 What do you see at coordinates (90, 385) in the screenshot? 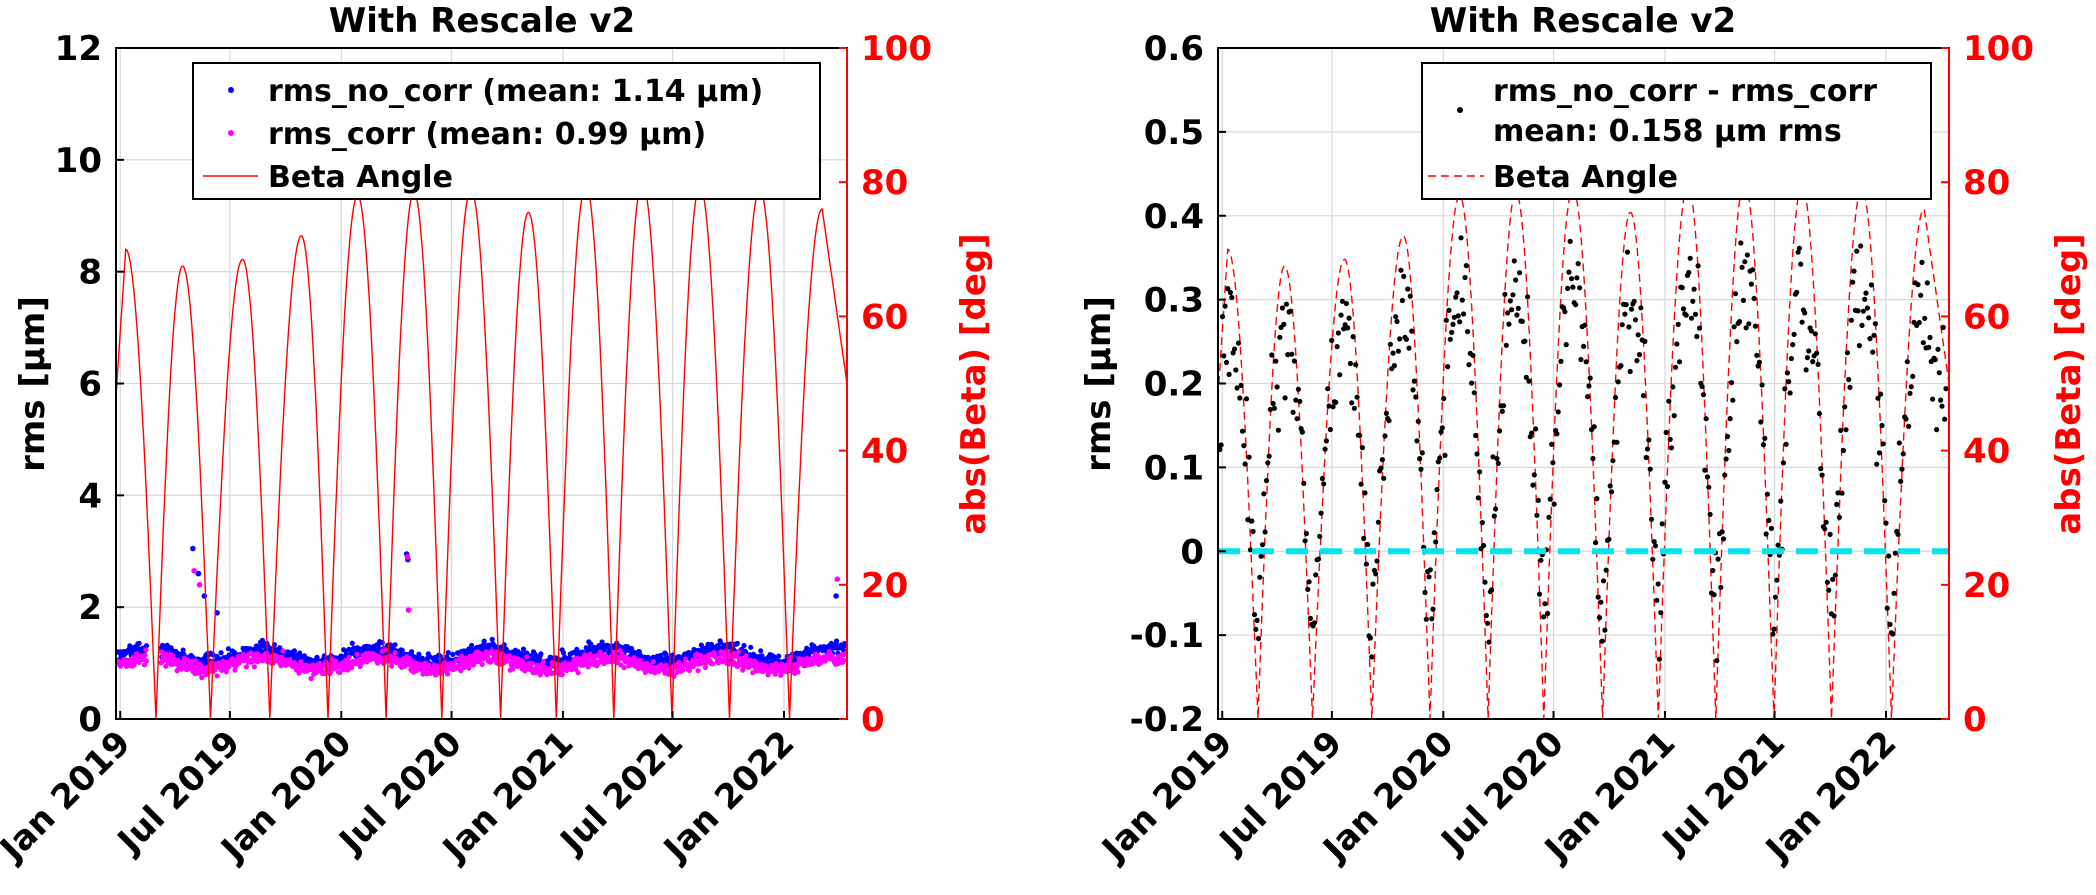
I see `y-tick-label: 6` at bounding box center [90, 385].